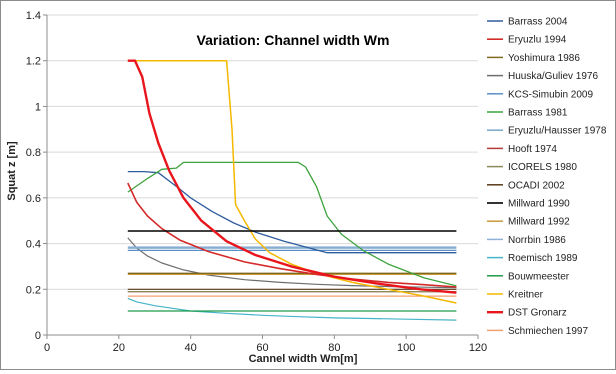  Describe the element at coordinates (38, 336) in the screenshot. I see `y-tick-label-0: 0` at that location.